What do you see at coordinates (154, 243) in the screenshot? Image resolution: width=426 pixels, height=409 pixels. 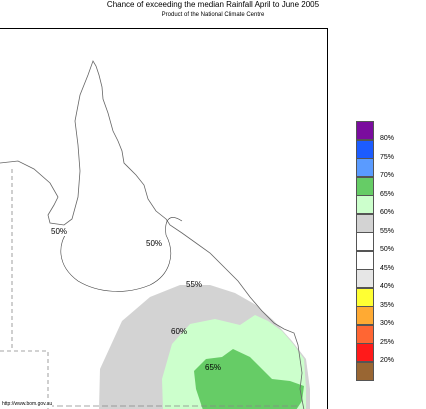 I see `contour-label-50-east: 50%` at bounding box center [154, 243].